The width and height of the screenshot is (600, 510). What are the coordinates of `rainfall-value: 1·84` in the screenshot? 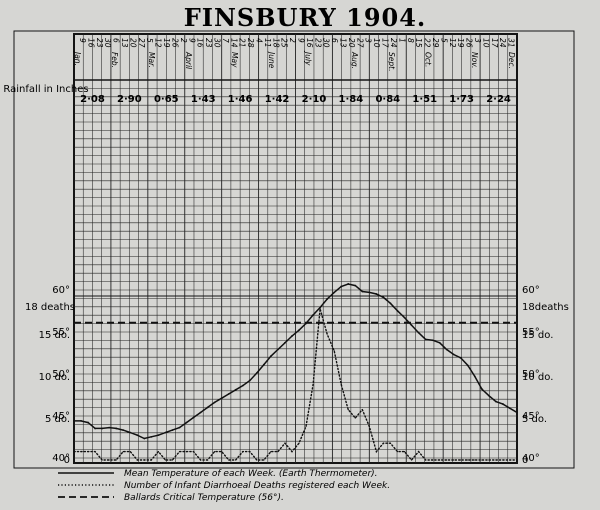 It's located at (351, 99).